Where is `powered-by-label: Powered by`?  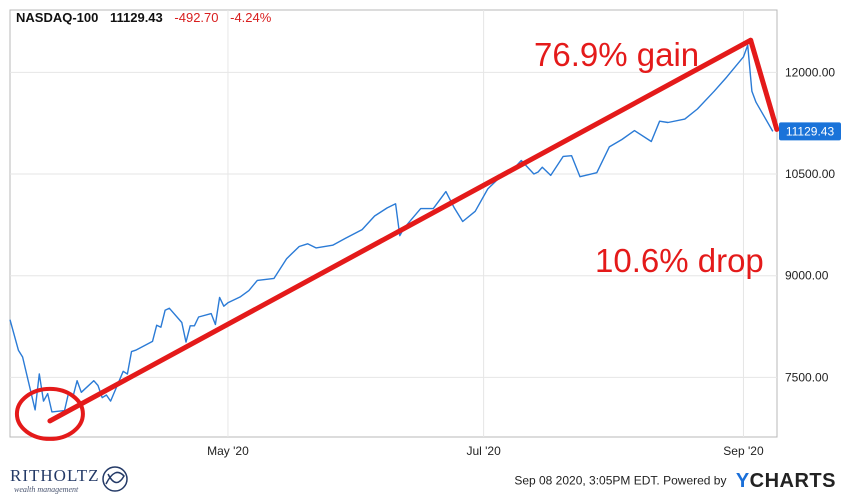
powered-by-label: Powered by is located at coordinates (695, 480).